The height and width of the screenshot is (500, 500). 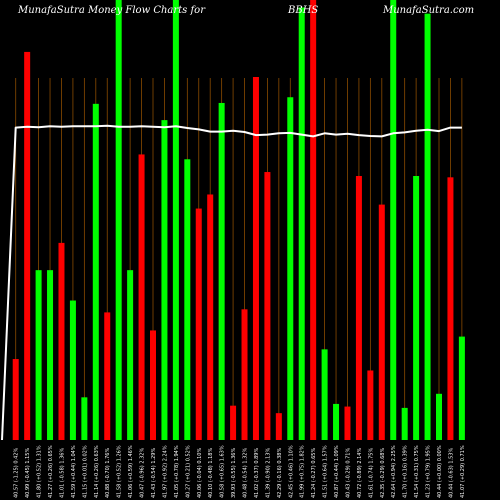 What do you see at coordinates (314, 473) in the screenshot?
I see `x-tick-label-27: 41.24 (-0.27) 0.65%` at bounding box center [314, 473].